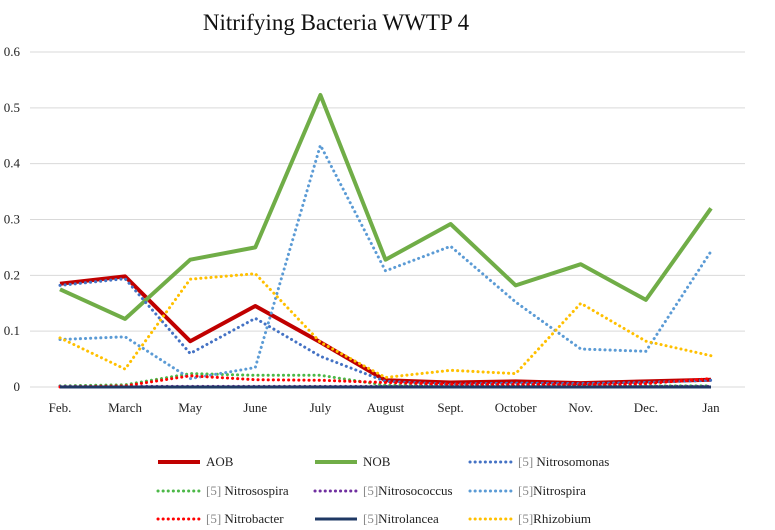  I want to click on x-tick-label: Dec., so click(646, 407).